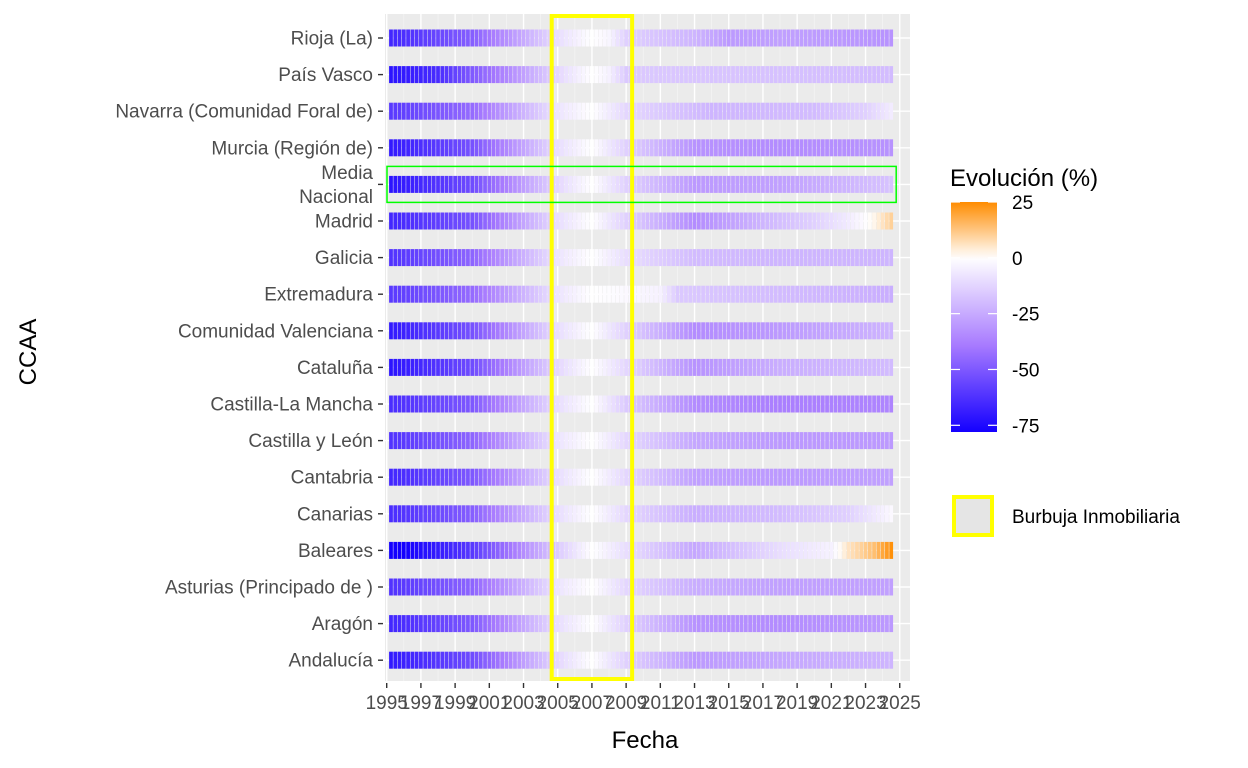 The image size is (1248, 768). What do you see at coordinates (626, 703) in the screenshot?
I see `x-tick-label: 2009` at bounding box center [626, 703].